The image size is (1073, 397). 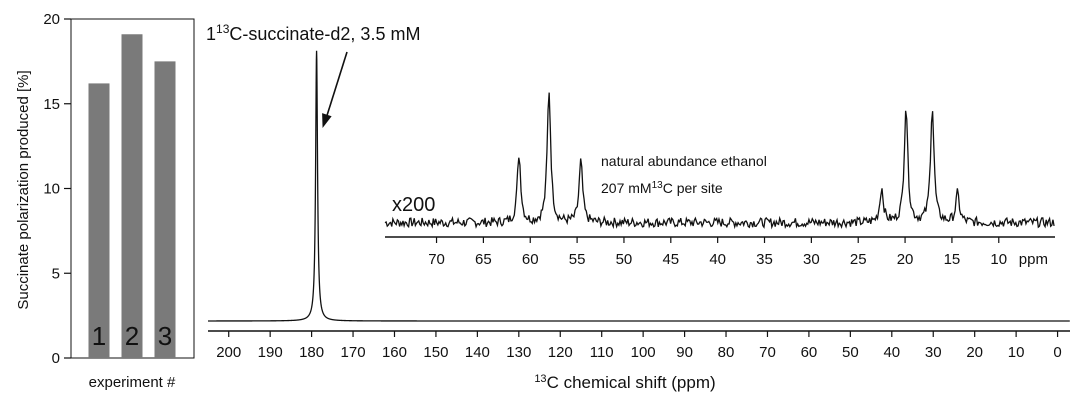 I want to click on bar-chart-yaxis-ticks: 0 5 10 15 20, so click(x=57, y=189).